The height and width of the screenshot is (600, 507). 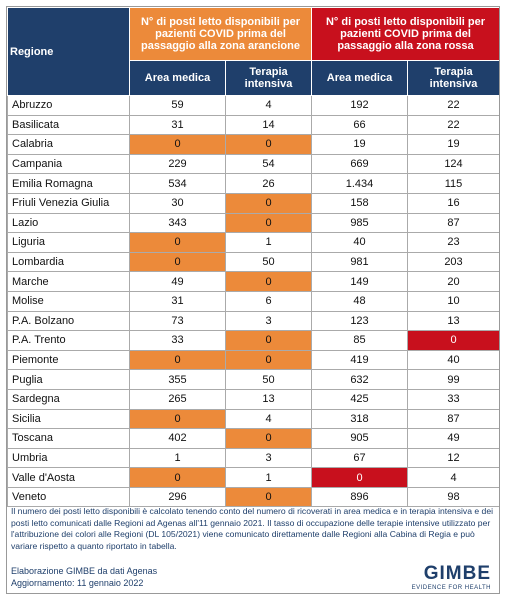 I want to click on region-cell: Lazio, so click(x=68, y=223).